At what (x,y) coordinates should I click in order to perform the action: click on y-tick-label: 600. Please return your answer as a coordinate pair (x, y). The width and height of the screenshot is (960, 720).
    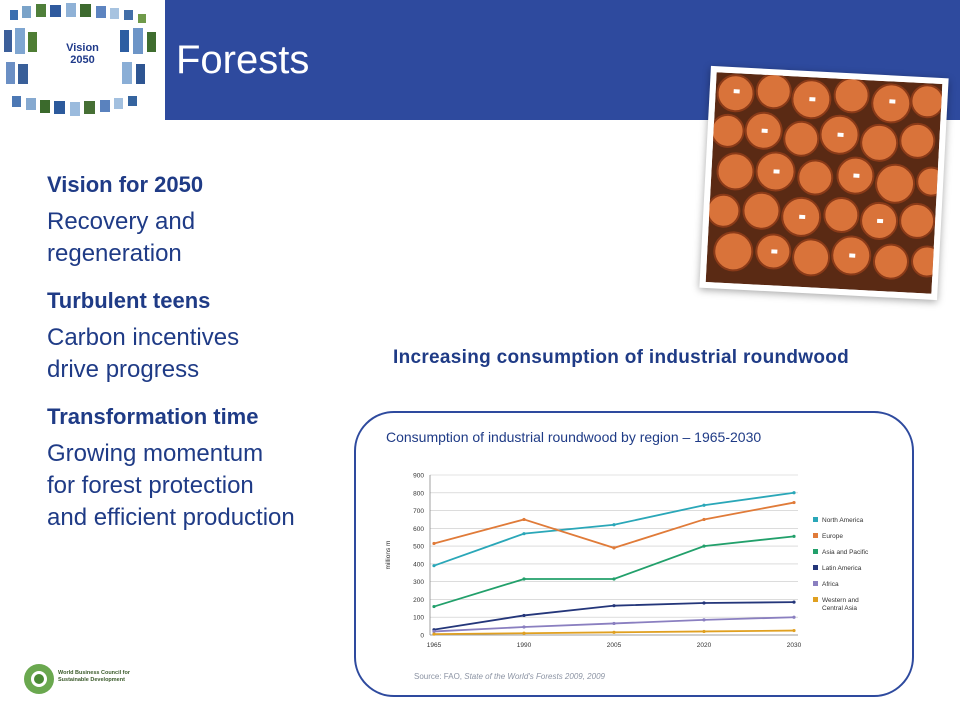
    Looking at the image, I should click on (418, 529).